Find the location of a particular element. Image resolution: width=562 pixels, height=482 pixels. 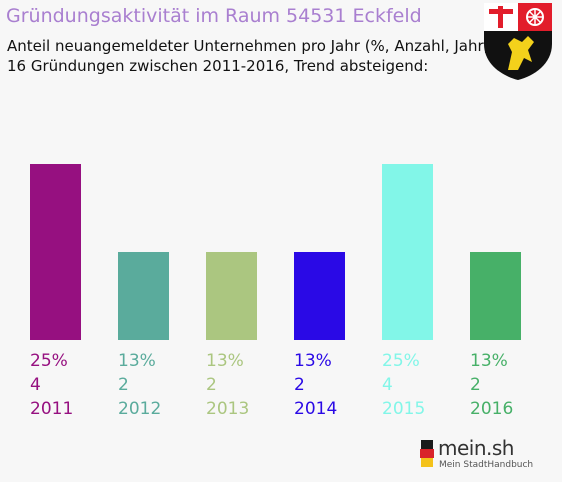

percent-label-2013: 13% is located at coordinates (225, 361).